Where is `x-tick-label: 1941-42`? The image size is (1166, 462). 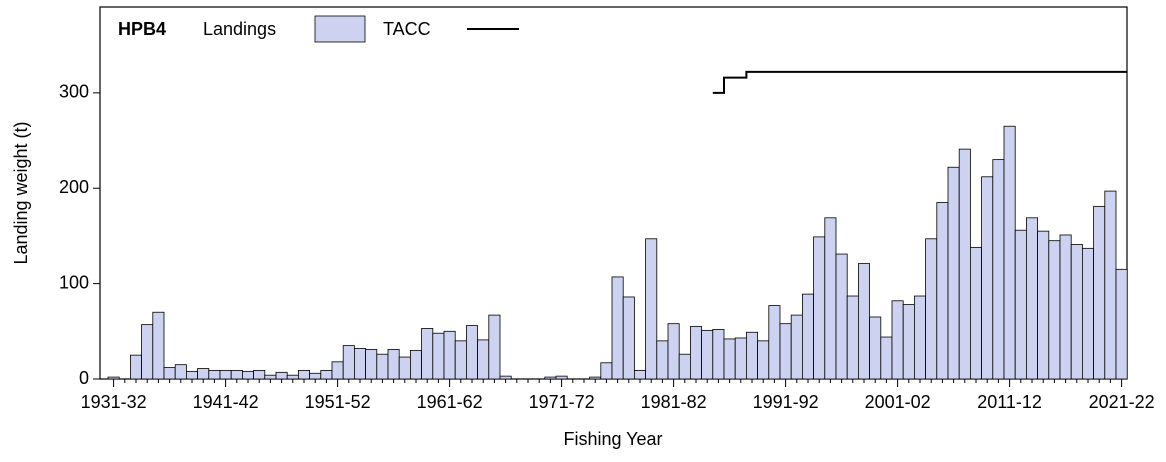
x-tick-label: 1941-42 is located at coordinates (226, 402).